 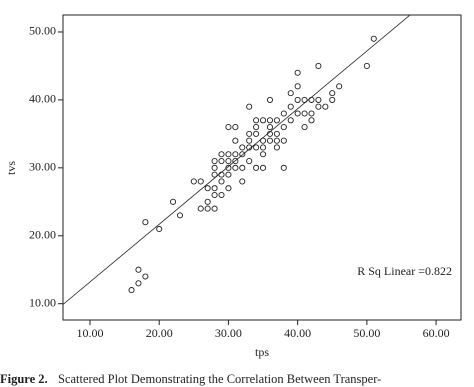 What do you see at coordinates (366, 333) in the screenshot?
I see `x-tick-label: 50.00` at bounding box center [366, 333].